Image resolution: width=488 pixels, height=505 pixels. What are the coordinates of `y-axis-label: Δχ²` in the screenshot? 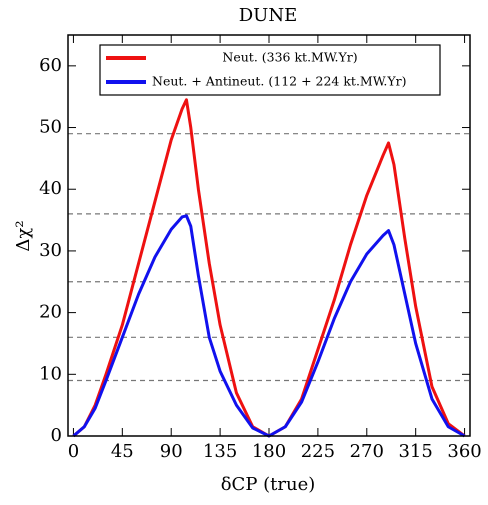 It's located at (23, 235).